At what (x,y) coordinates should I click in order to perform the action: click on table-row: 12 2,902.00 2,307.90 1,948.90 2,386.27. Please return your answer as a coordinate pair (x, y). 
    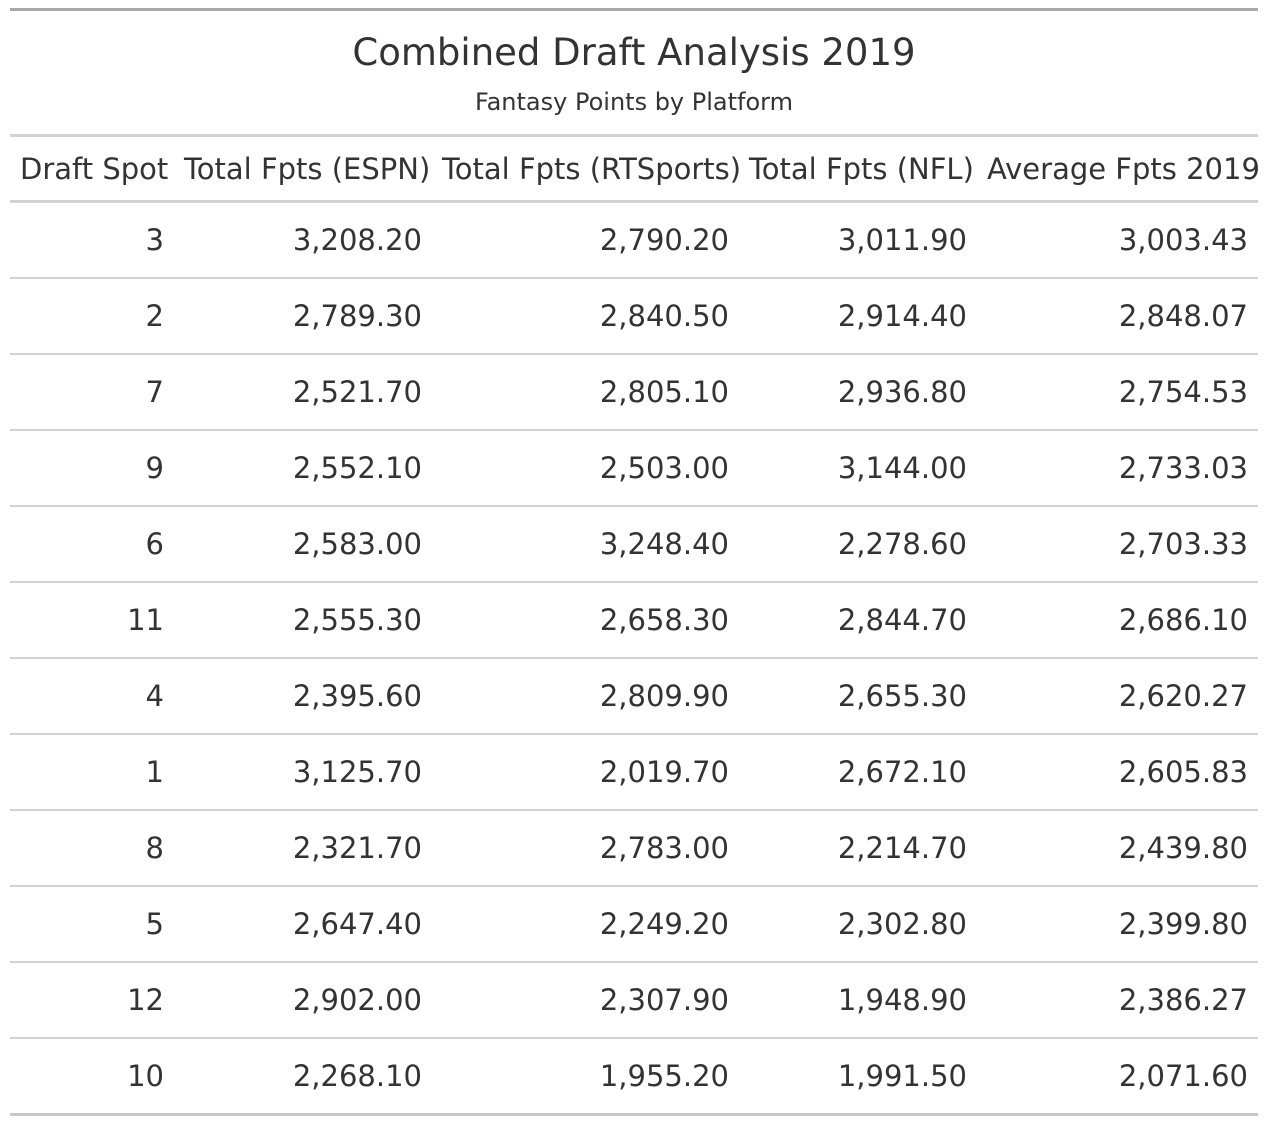
    Looking at the image, I should click on (634, 1000).